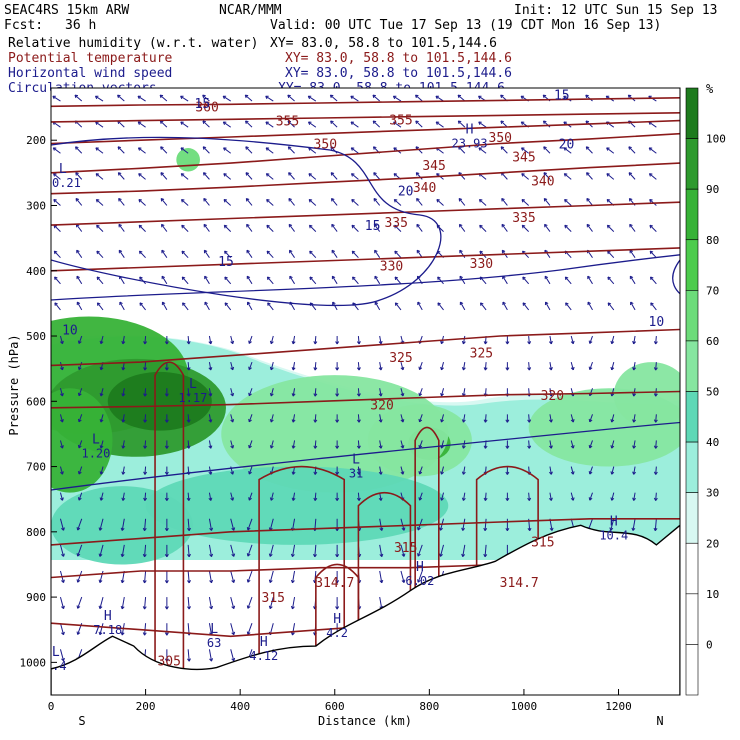  What do you see at coordinates (552, 396) in the screenshot?
I see `theta-label: 320` at bounding box center [552, 396].